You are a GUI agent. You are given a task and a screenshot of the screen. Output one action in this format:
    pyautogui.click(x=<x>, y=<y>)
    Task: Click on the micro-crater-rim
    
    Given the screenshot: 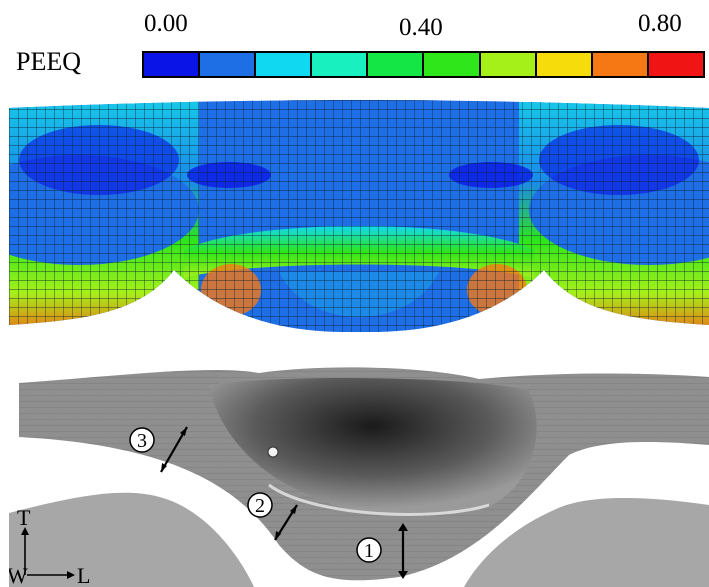 What is the action you would take?
    pyautogui.click(x=379, y=499)
    